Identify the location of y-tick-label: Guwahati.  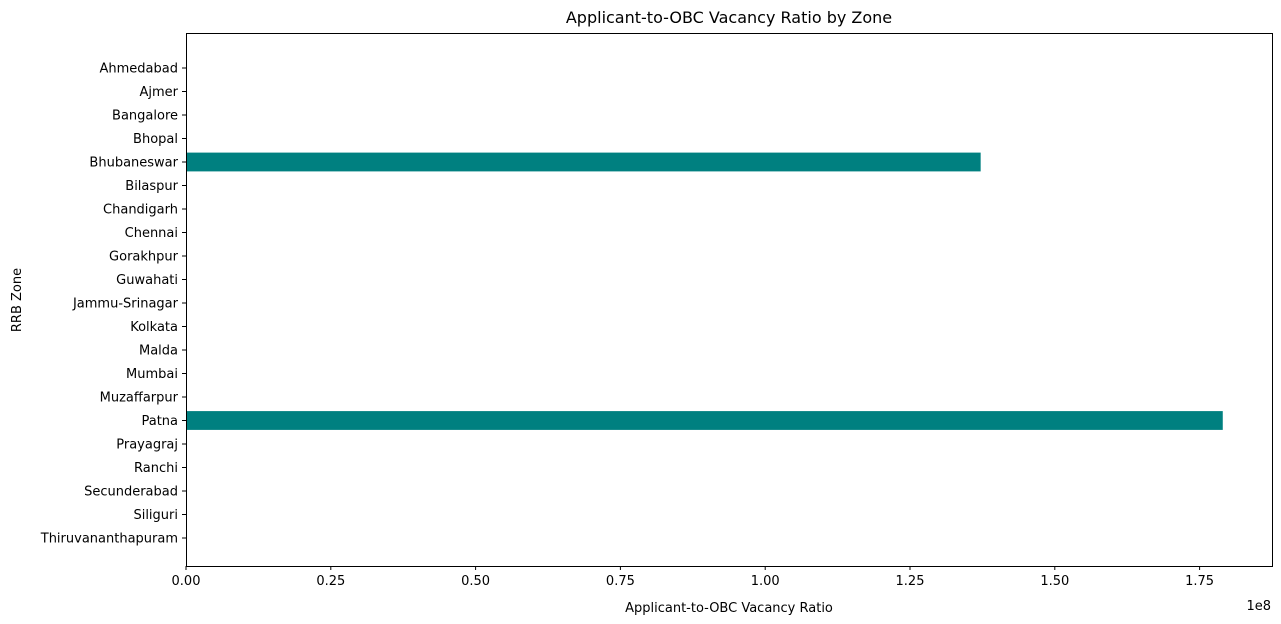
(147, 280).